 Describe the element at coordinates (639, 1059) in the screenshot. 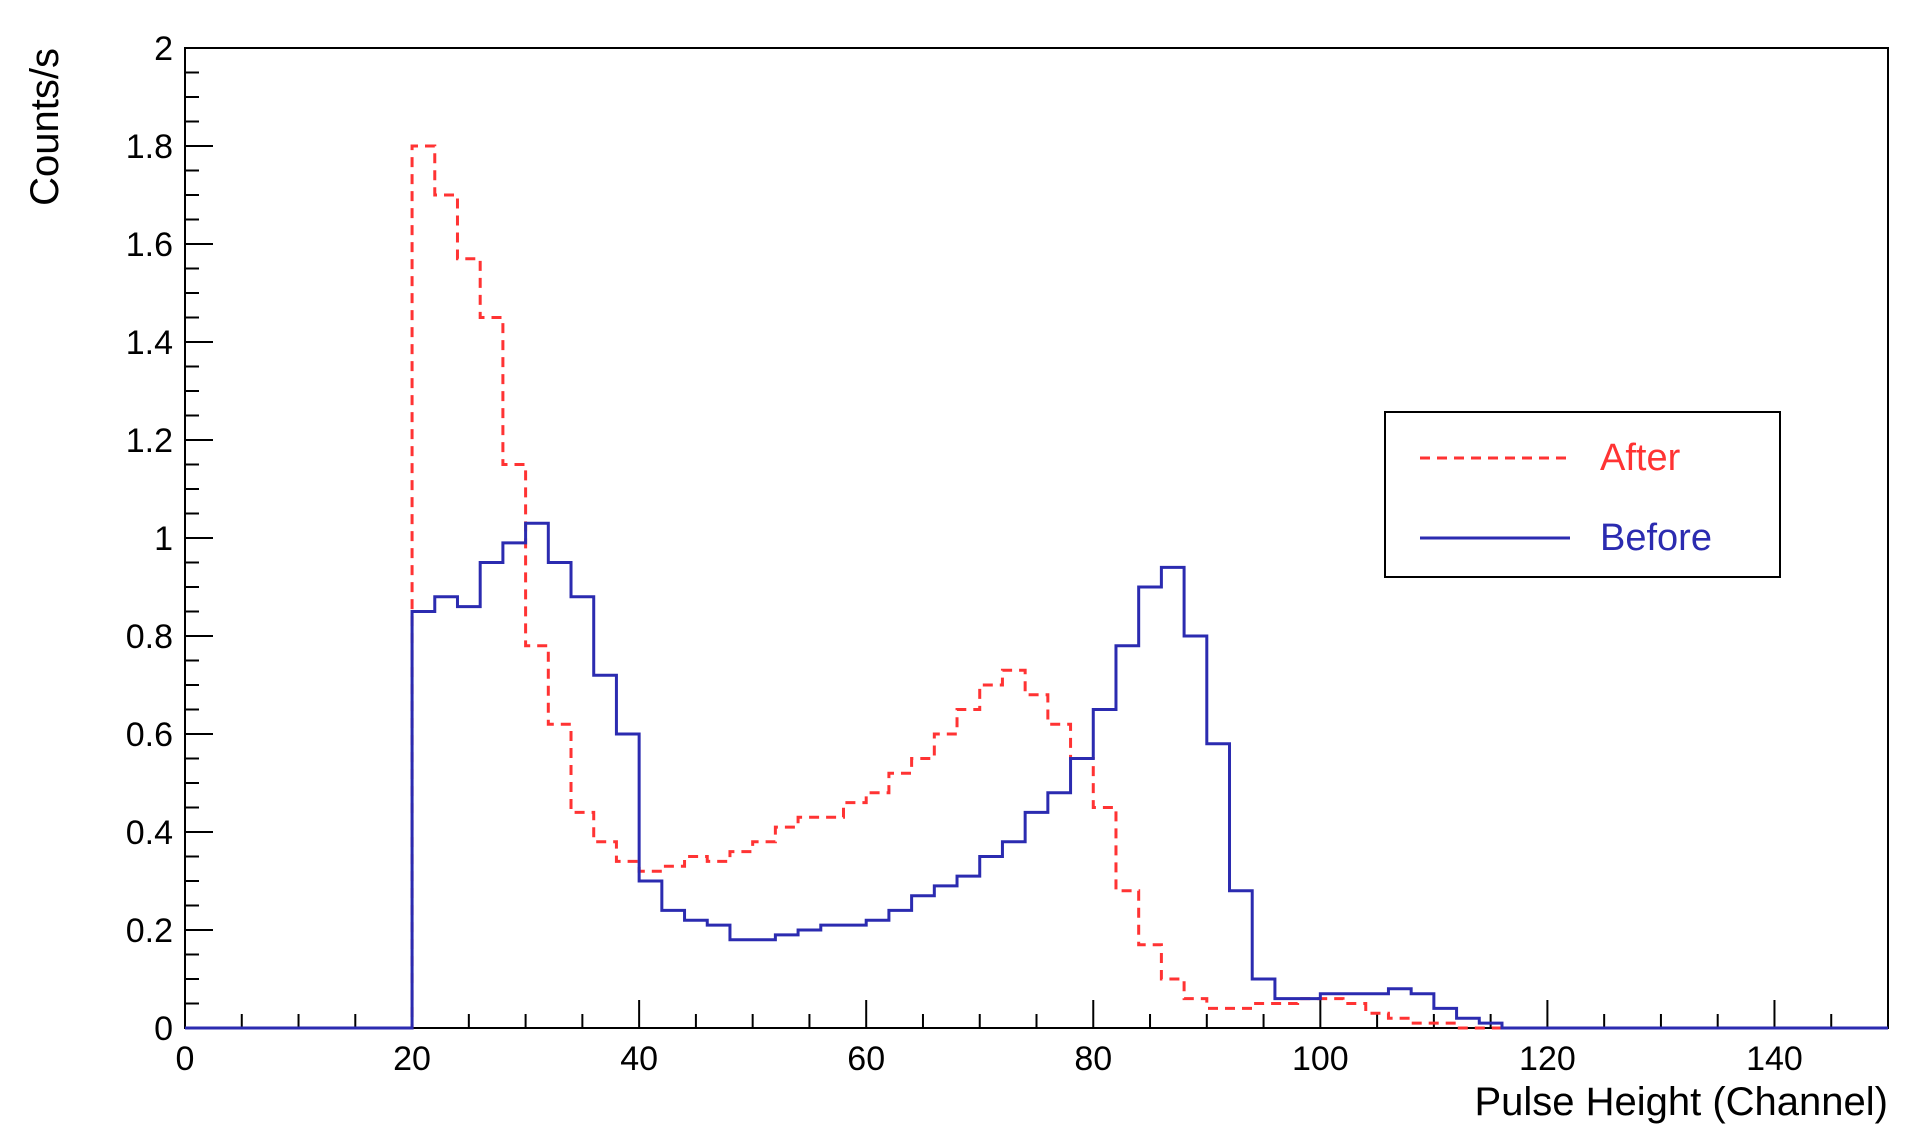

I see `x-tick-label: 40` at that location.